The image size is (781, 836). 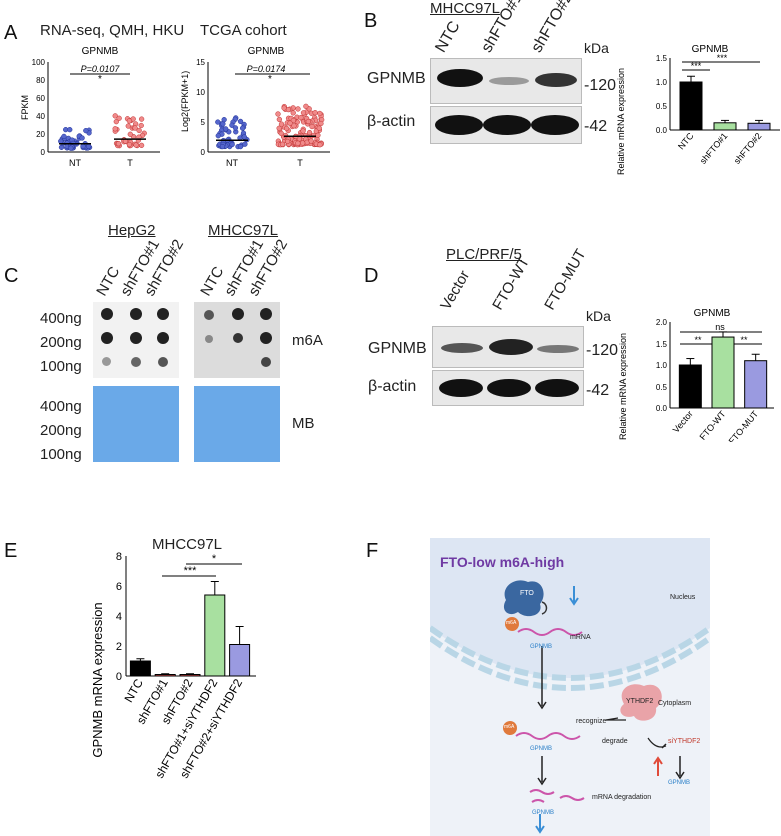 I want to click on panel-d-lane-1: Vector, so click(x=455, y=290).